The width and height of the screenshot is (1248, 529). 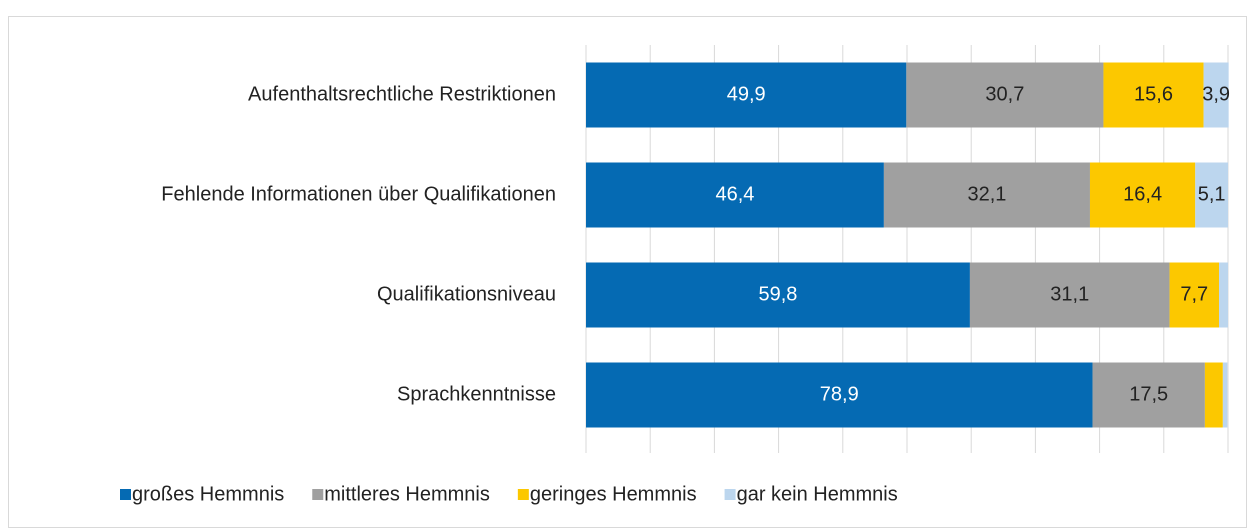 I want to click on legend-label: gar kein Hemmnis, so click(x=817, y=494).